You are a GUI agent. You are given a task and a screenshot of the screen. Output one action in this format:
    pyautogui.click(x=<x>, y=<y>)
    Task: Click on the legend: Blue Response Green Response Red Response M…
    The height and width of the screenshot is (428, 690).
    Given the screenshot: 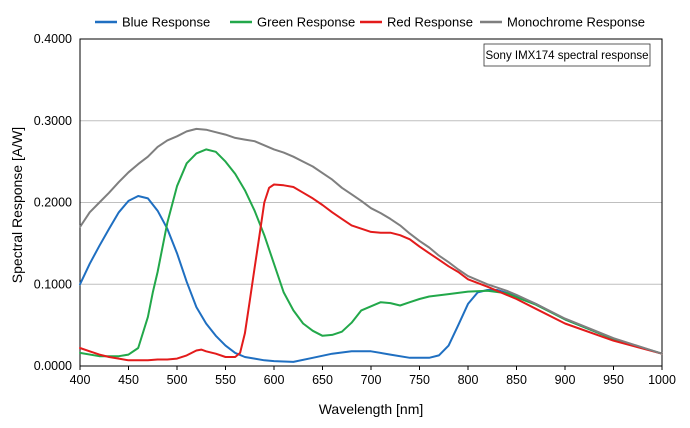 What is the action you would take?
    pyautogui.click(x=370, y=22)
    